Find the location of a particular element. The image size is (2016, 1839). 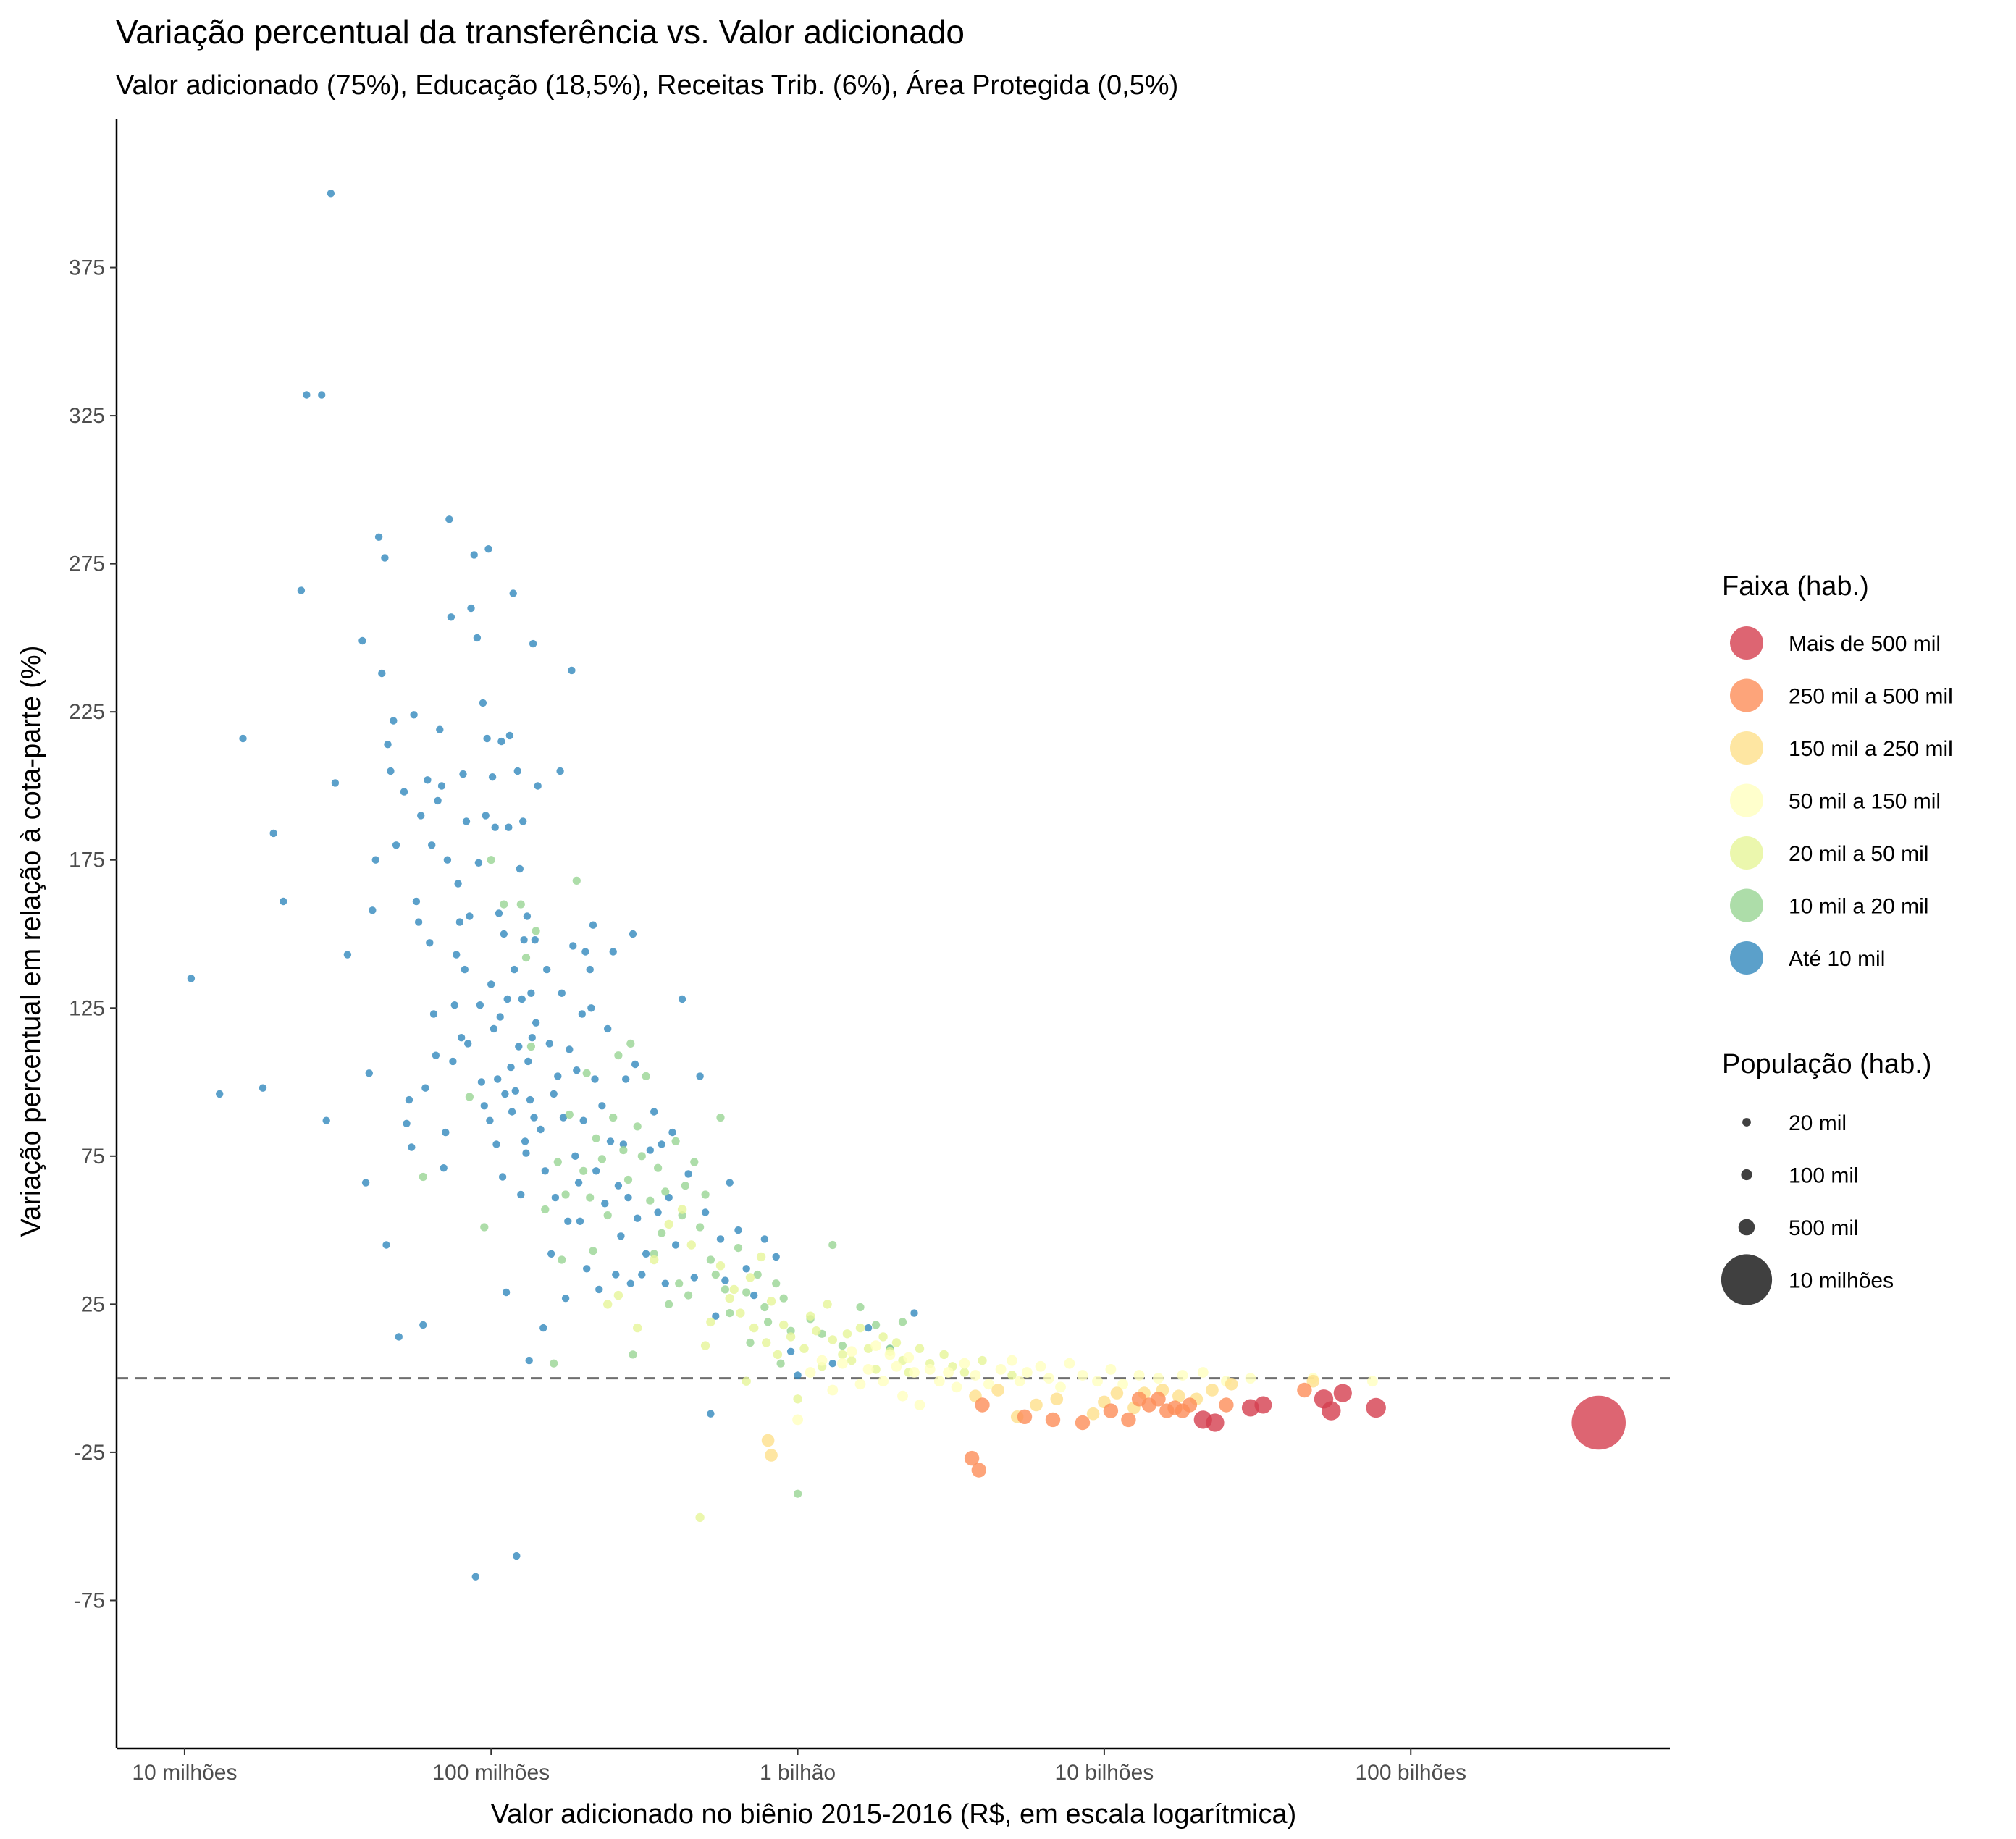

y-tick-label: 175 is located at coordinates (87, 861).